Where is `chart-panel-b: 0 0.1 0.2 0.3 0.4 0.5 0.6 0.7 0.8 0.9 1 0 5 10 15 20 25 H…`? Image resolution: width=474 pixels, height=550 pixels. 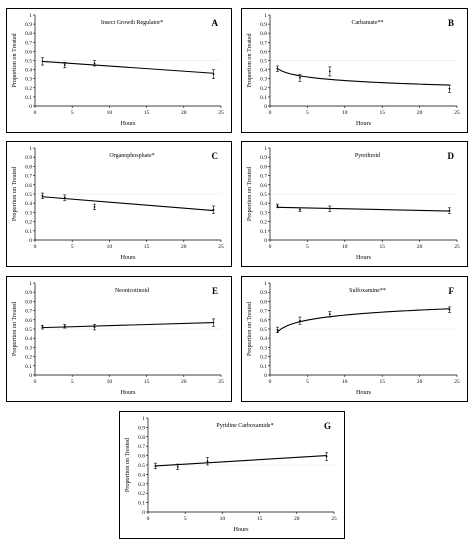 chart-panel-b: 0 0.1 0.2 0.3 0.4 0.5 0.6 0.7 0.8 0.9 1 0 5 10 15 20 25 H… is located at coordinates (354, 70).